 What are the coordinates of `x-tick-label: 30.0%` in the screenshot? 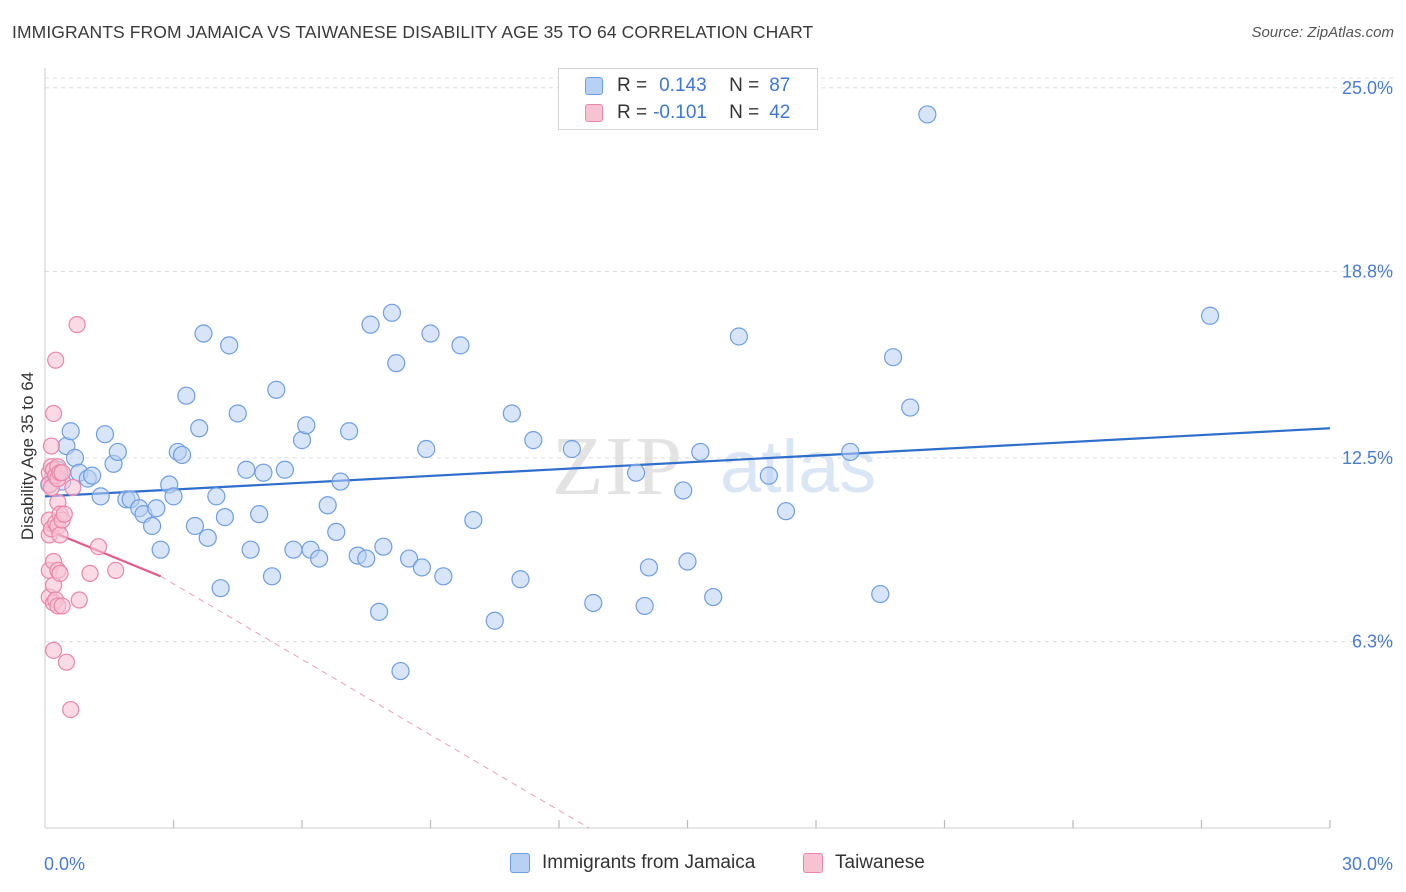 It's located at (1367, 864).